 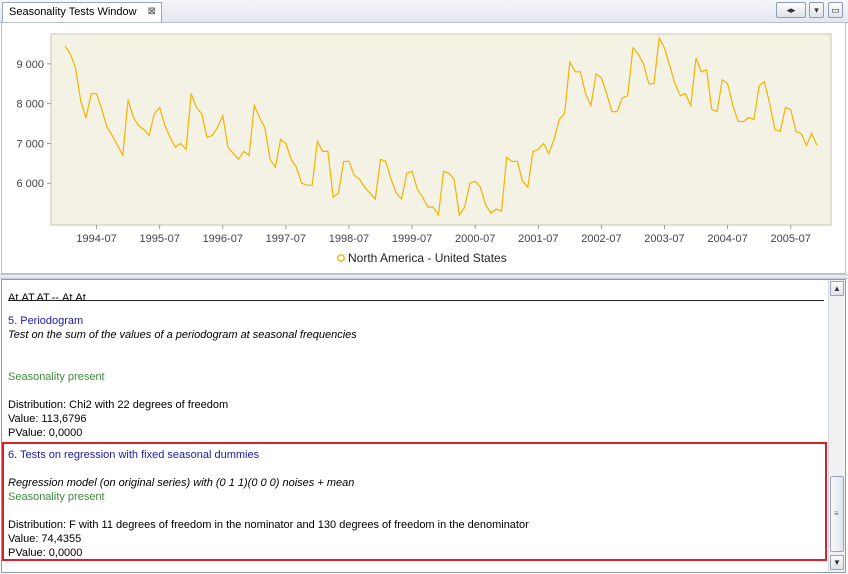 What do you see at coordinates (835, 10) in the screenshot?
I see `maximize-window-icon: ▭` at bounding box center [835, 10].